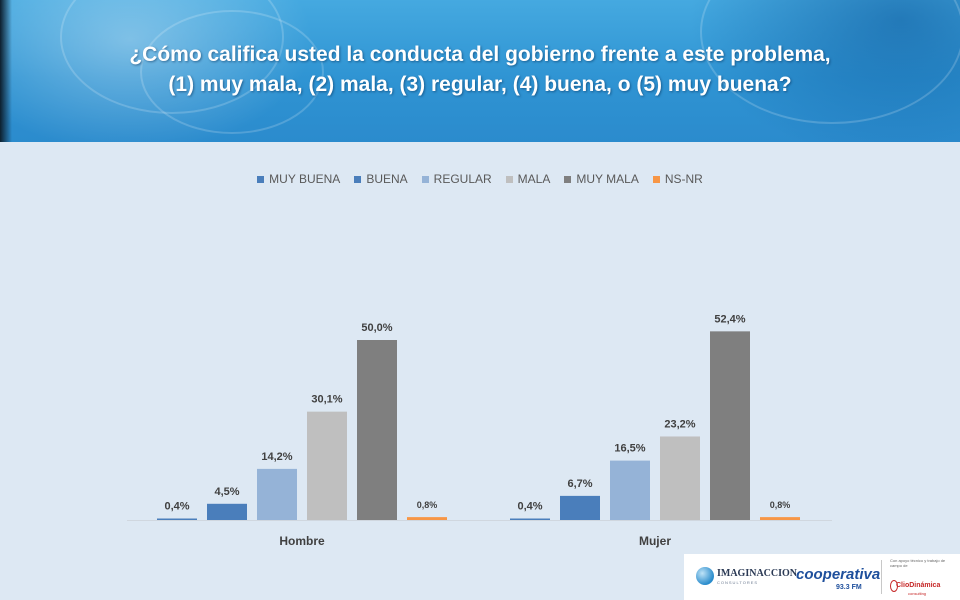  Describe the element at coordinates (918, 563) in the screenshot. I see `cliodinamica-support-text: Con apoyo técnico y trabajo de campo de` at that location.